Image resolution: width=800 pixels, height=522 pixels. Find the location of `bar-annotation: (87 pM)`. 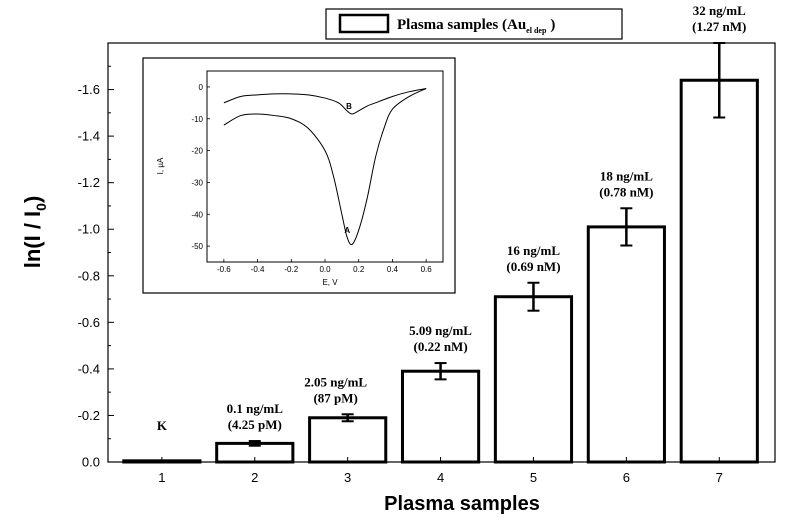

bar-annotation: (87 pM) is located at coordinates (335, 397).